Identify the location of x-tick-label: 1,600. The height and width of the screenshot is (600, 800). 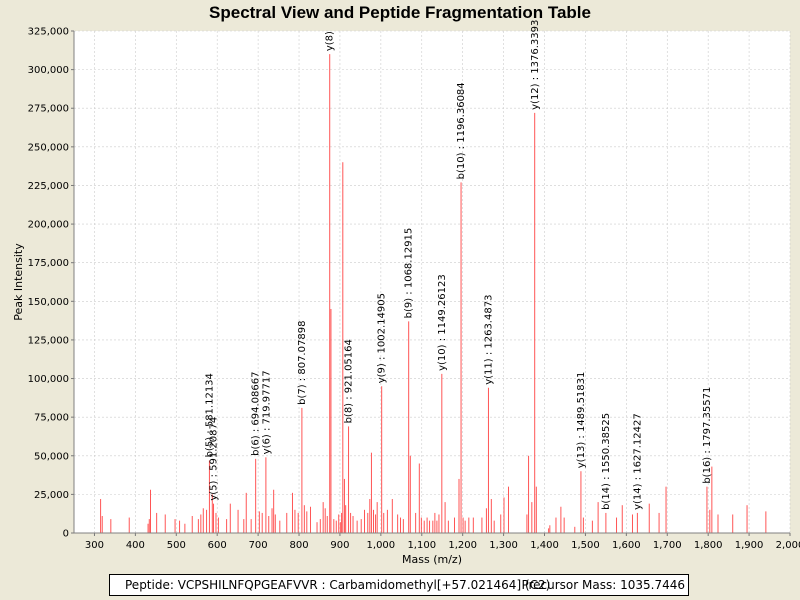
(626, 545).